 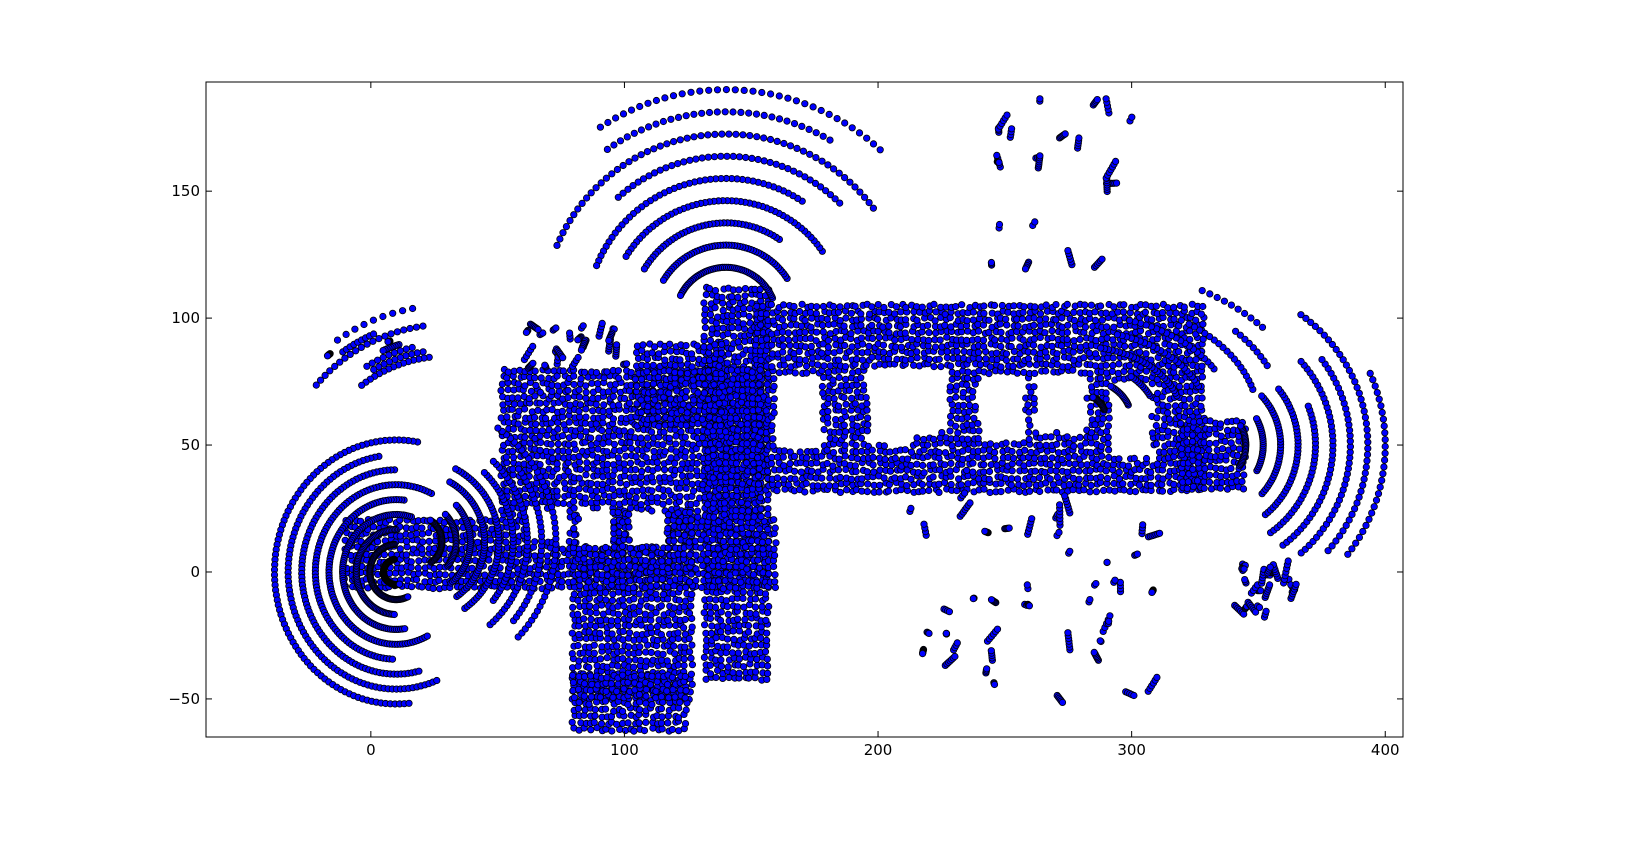 What do you see at coordinates (1062, 318) in the screenshot?
I see `data-point-1961` at bounding box center [1062, 318].